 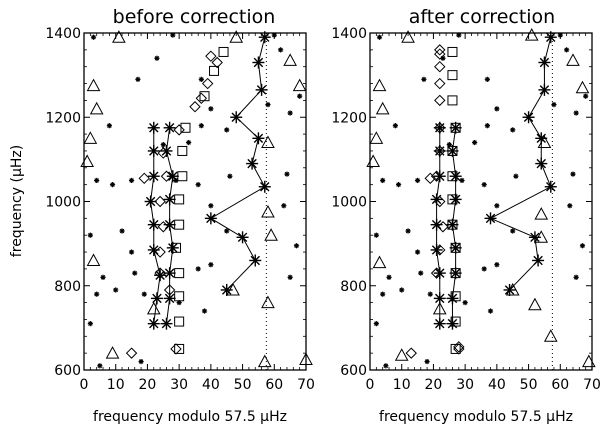 I want to click on x-tick-label: 60, so click(x=274, y=385).